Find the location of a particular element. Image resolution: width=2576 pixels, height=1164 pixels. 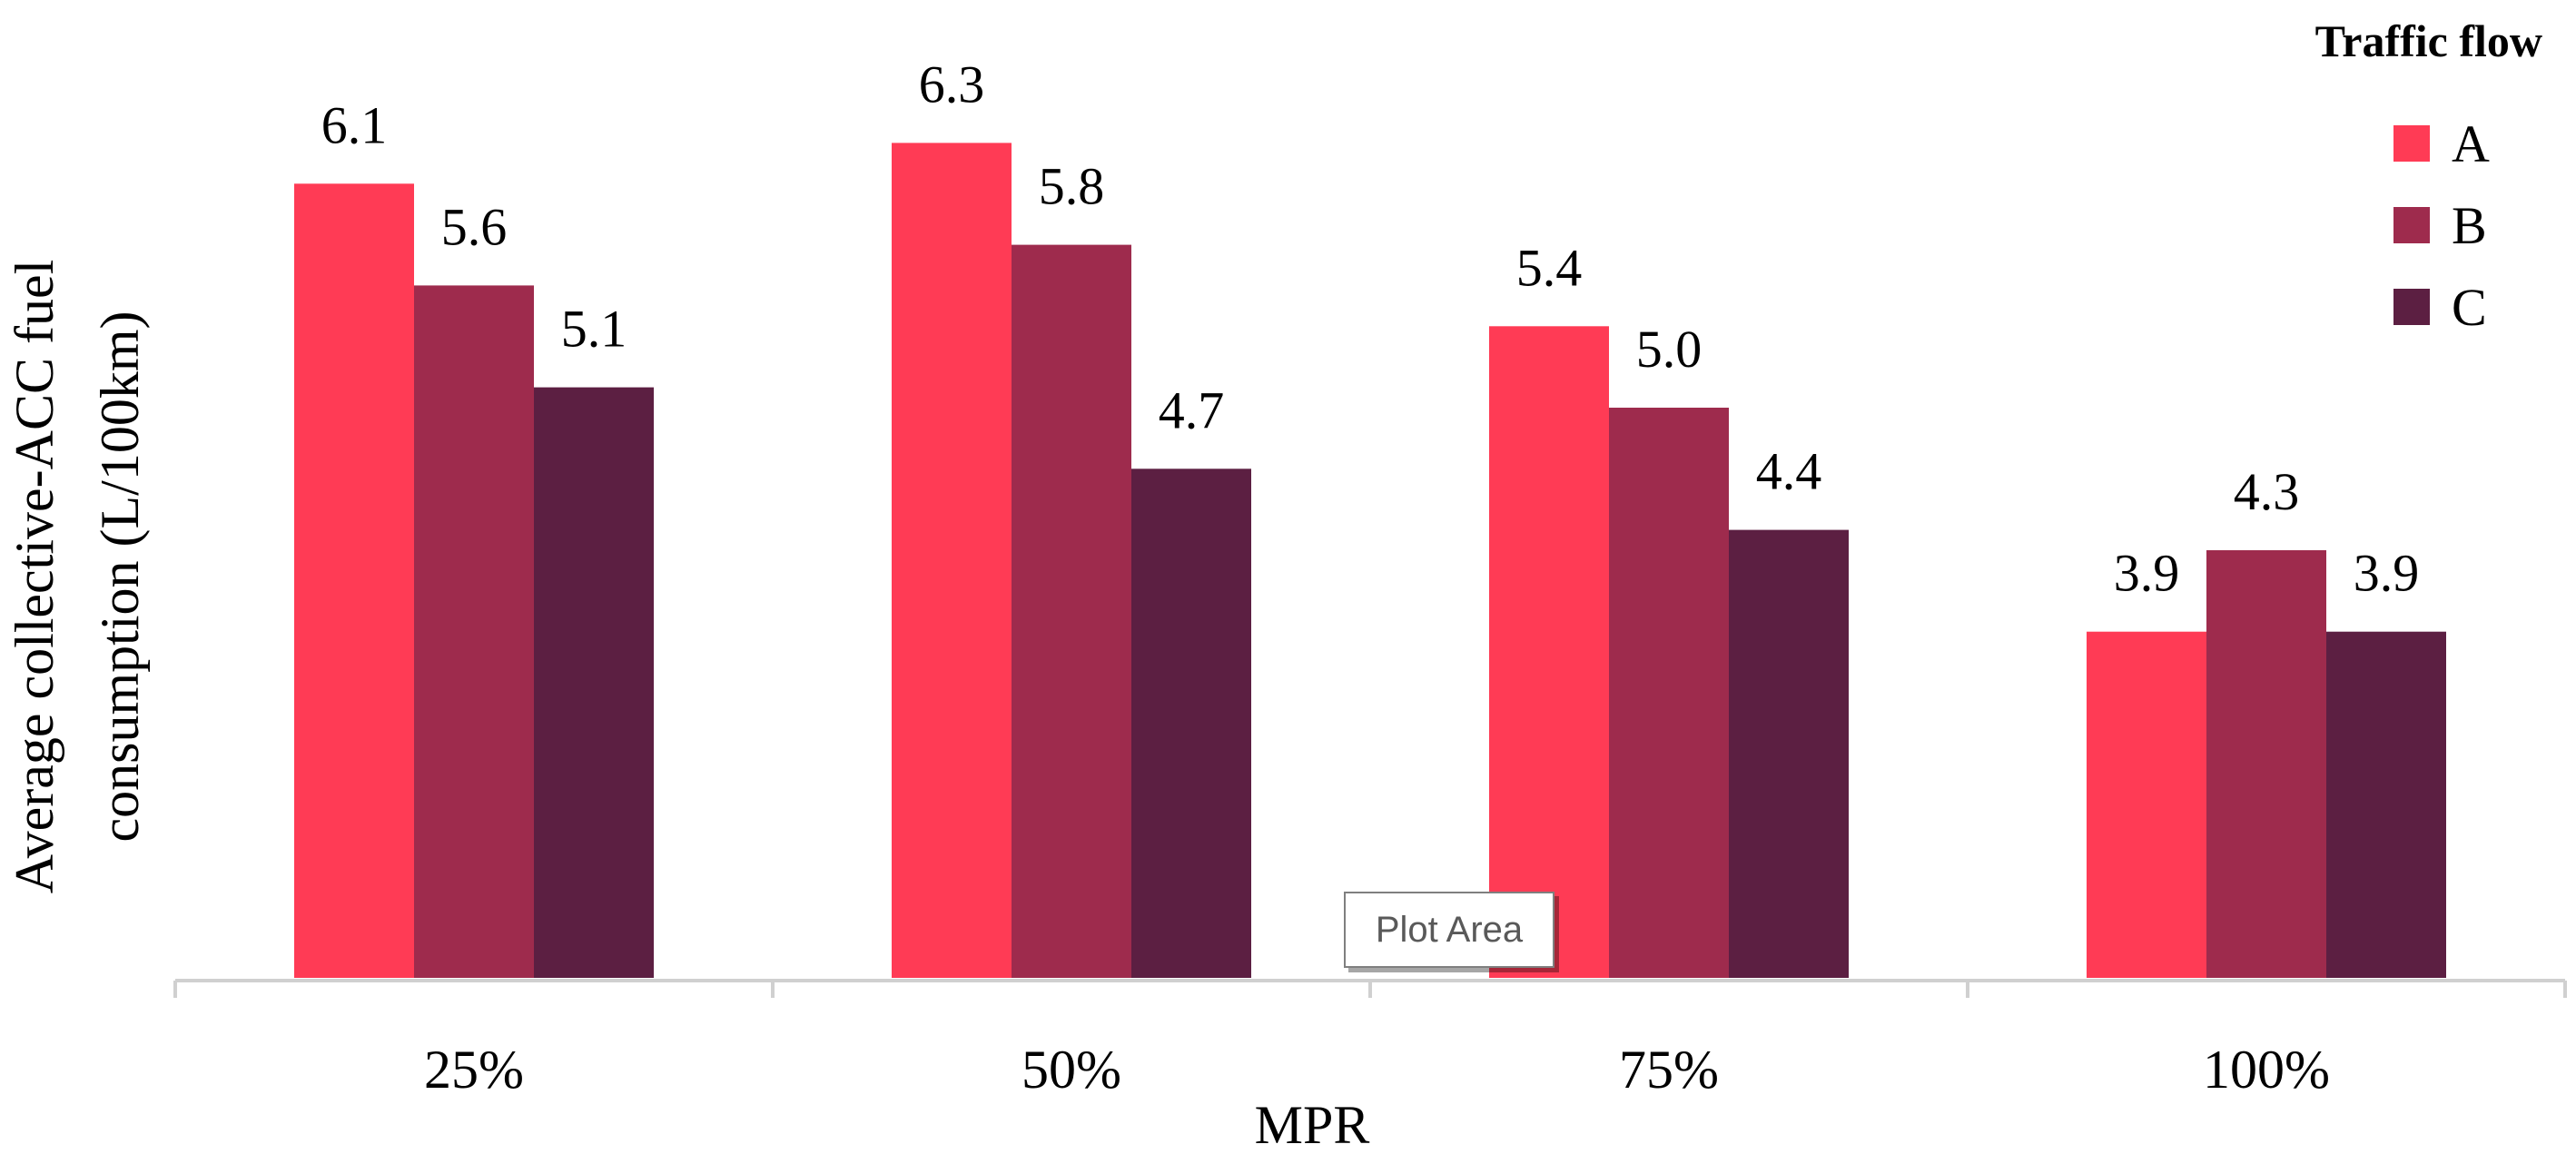

legend-label-a: A is located at coordinates (2471, 144).